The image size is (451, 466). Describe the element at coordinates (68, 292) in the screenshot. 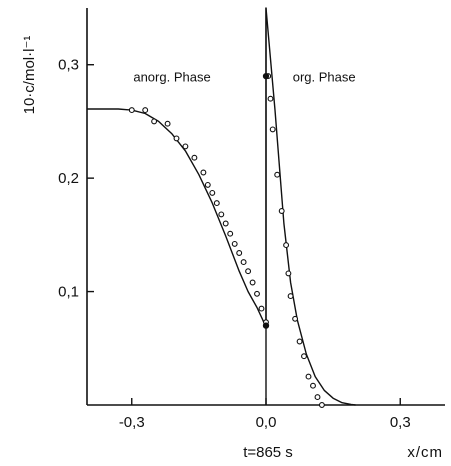

I see `y-tick-label: 0,1` at that location.